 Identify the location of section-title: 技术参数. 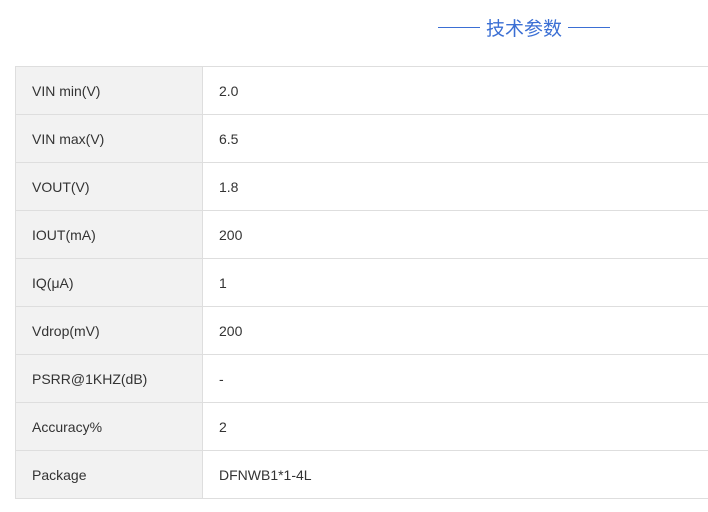
(524, 27).